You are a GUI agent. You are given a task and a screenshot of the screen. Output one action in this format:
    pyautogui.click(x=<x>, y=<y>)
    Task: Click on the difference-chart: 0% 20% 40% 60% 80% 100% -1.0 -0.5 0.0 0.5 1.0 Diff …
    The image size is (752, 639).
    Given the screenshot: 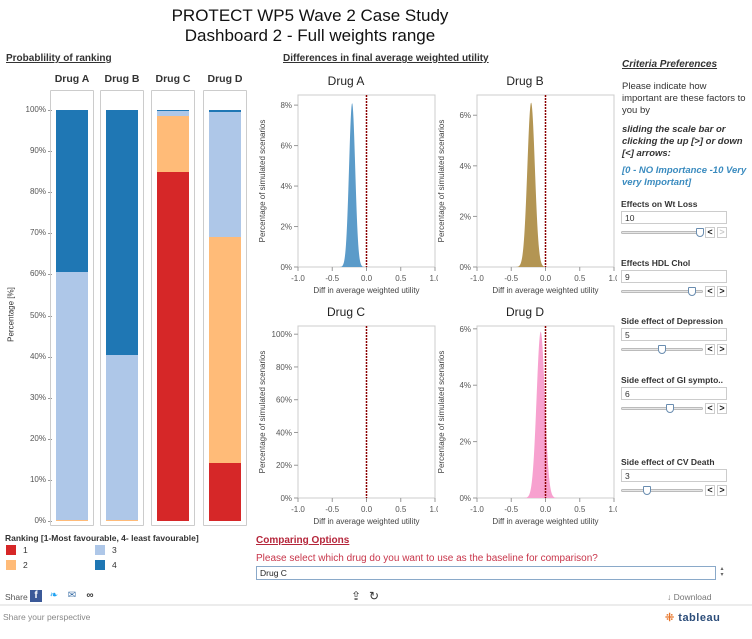 What is the action you would take?
    pyautogui.click(x=348, y=425)
    